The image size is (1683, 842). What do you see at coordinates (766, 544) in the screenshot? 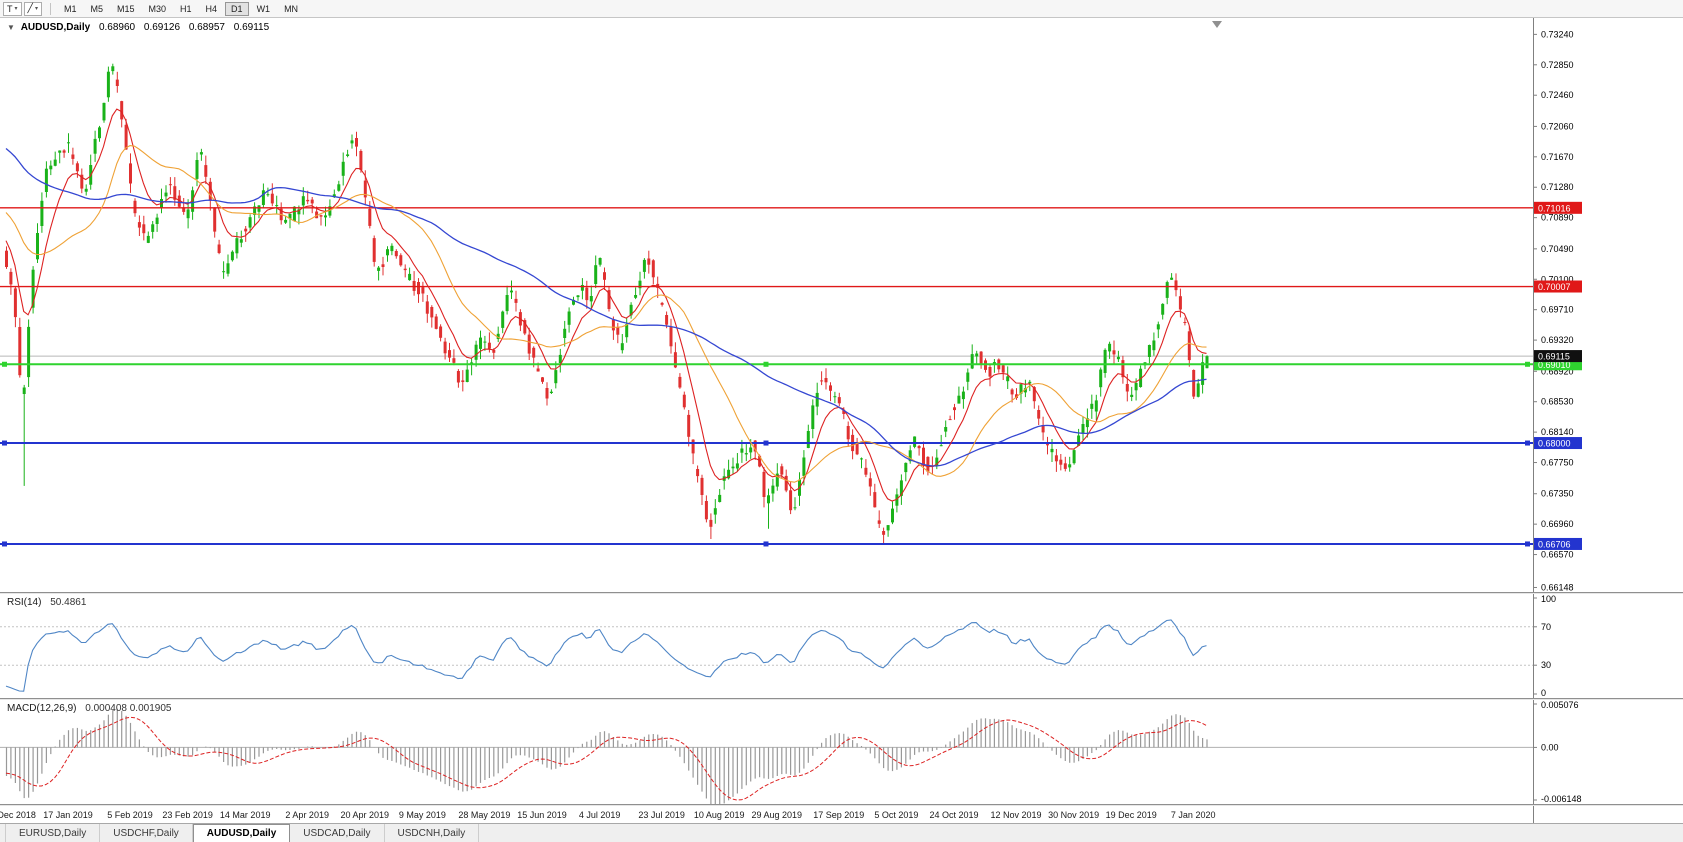
I see `horizontal-line-0.66706` at bounding box center [766, 544].